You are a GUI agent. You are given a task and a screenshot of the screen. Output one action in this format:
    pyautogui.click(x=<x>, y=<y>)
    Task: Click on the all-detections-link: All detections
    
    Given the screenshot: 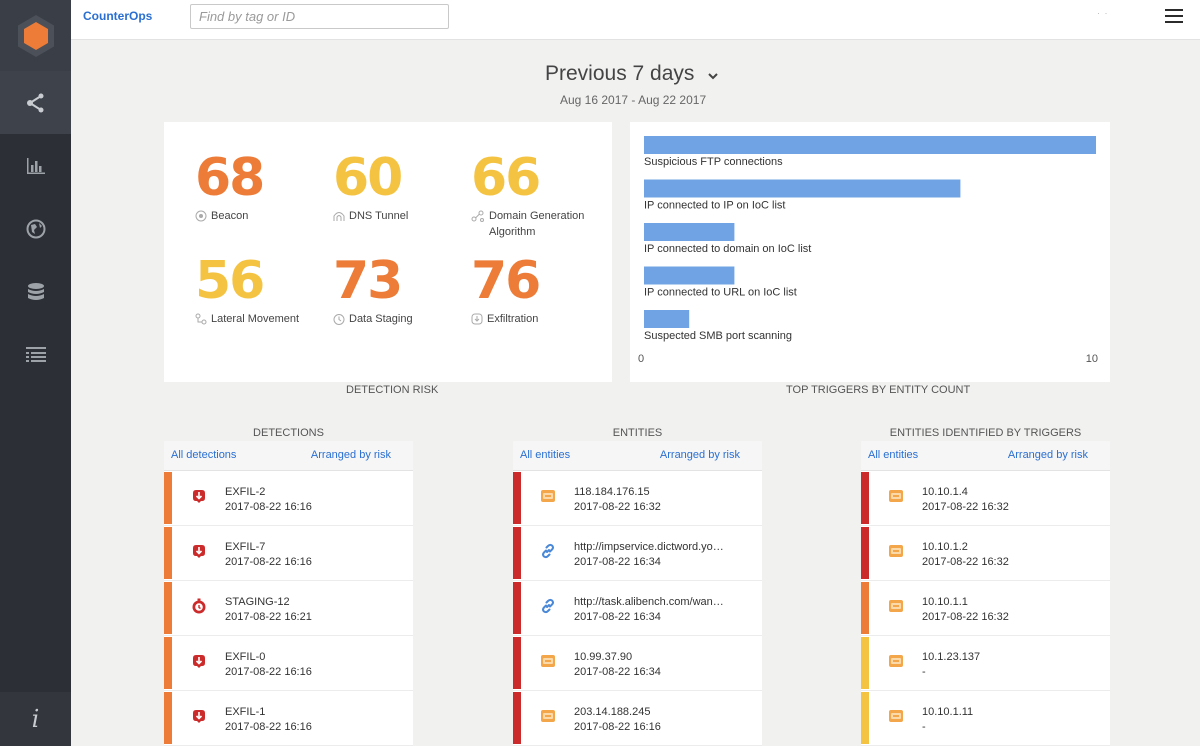 What is the action you would take?
    pyautogui.click(x=204, y=455)
    